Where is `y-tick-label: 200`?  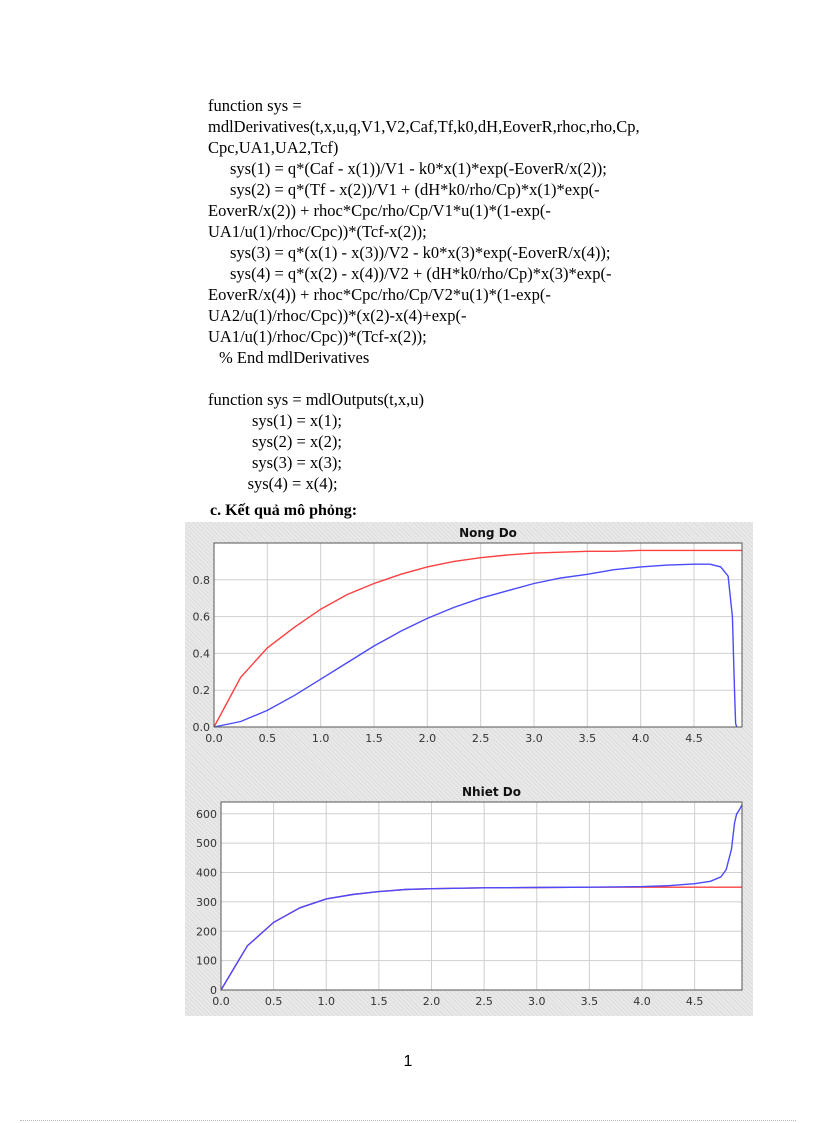
y-tick-label: 200 is located at coordinates (206, 931).